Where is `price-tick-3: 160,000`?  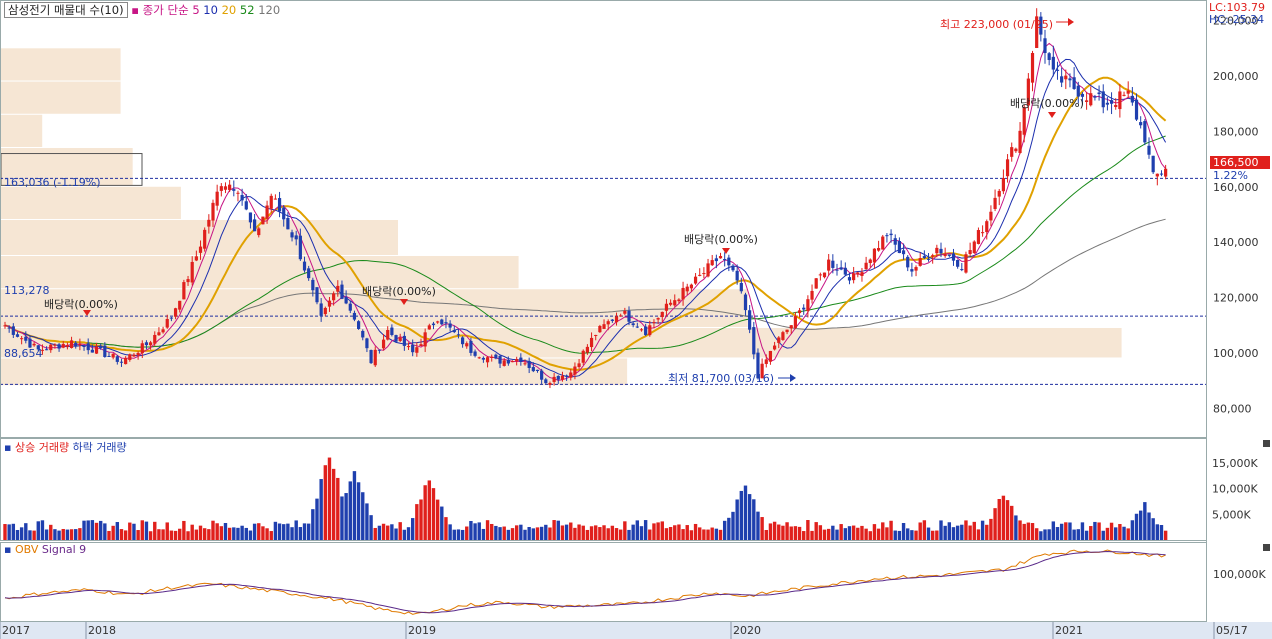 price-tick-3: 160,000 is located at coordinates (1236, 187).